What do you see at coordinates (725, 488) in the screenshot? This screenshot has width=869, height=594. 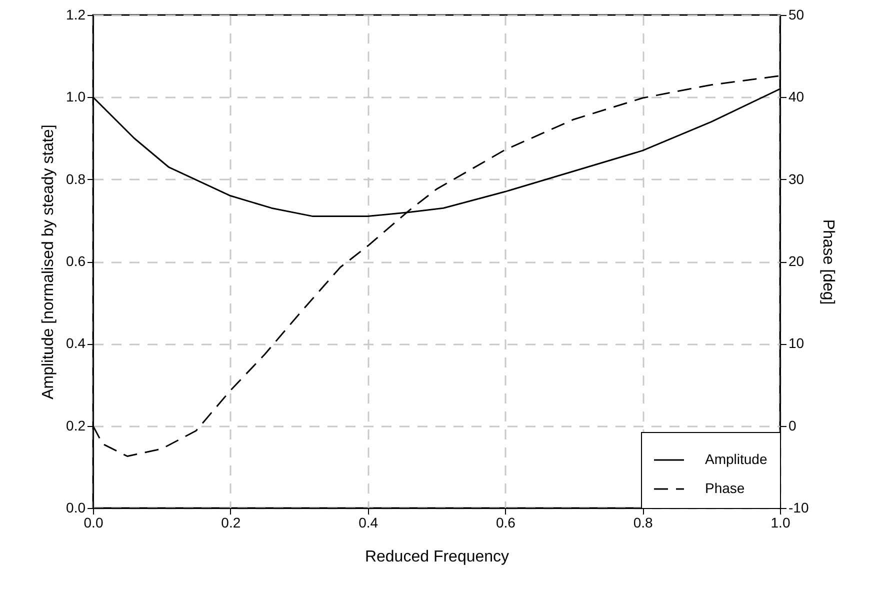 I see `legend-label: Phase` at bounding box center [725, 488].